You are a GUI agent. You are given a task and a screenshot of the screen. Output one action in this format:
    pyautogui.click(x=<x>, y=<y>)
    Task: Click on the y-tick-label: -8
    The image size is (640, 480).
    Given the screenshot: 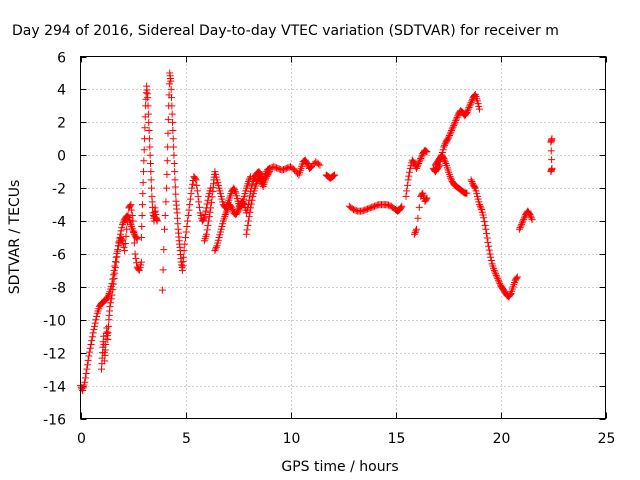 What is the action you would take?
    pyautogui.click(x=59, y=289)
    